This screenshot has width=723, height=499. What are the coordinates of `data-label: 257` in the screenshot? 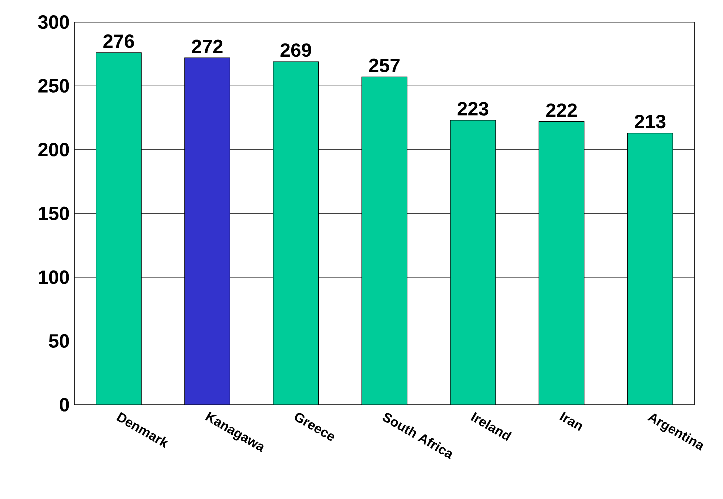 It's located at (384, 65).